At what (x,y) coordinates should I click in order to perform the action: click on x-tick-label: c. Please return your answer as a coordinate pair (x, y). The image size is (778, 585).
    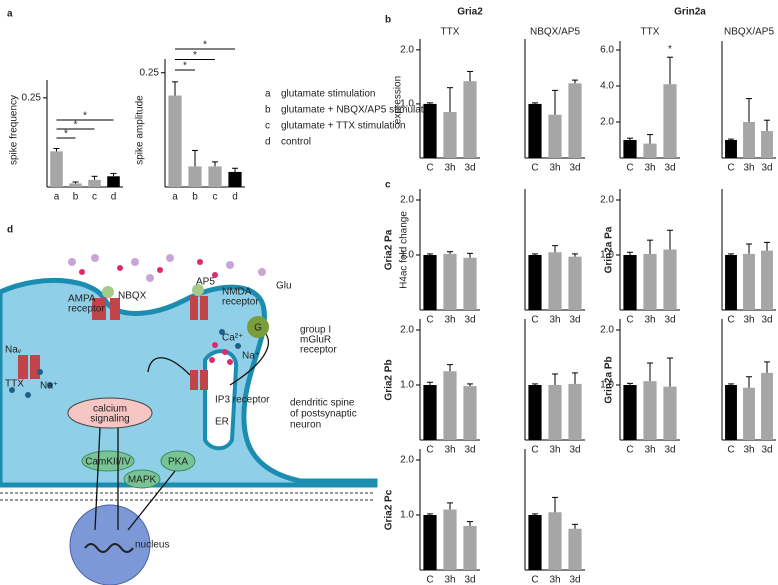
    Looking at the image, I should click on (215, 197).